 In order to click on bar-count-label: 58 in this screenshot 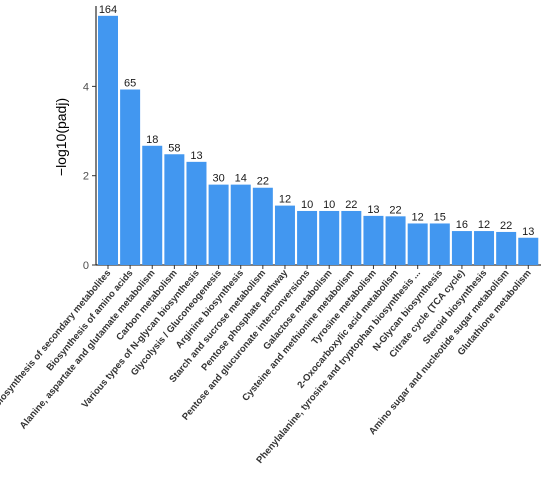, I will do `click(174, 148)`.